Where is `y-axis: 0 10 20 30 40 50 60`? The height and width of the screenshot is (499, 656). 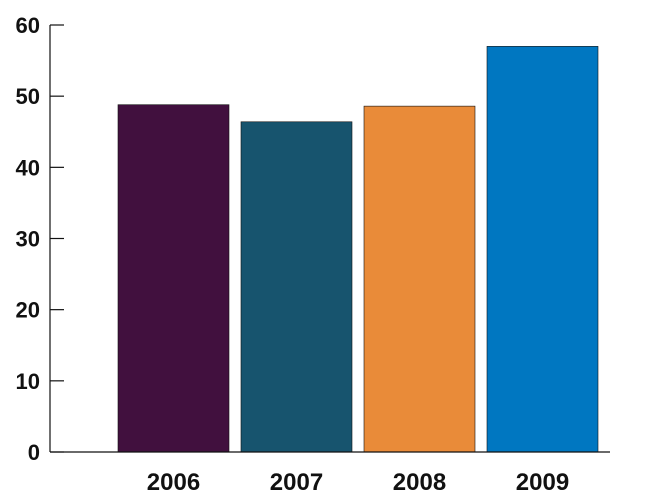
y-axis: 0 10 20 30 40 50 60 is located at coordinates (40, 239).